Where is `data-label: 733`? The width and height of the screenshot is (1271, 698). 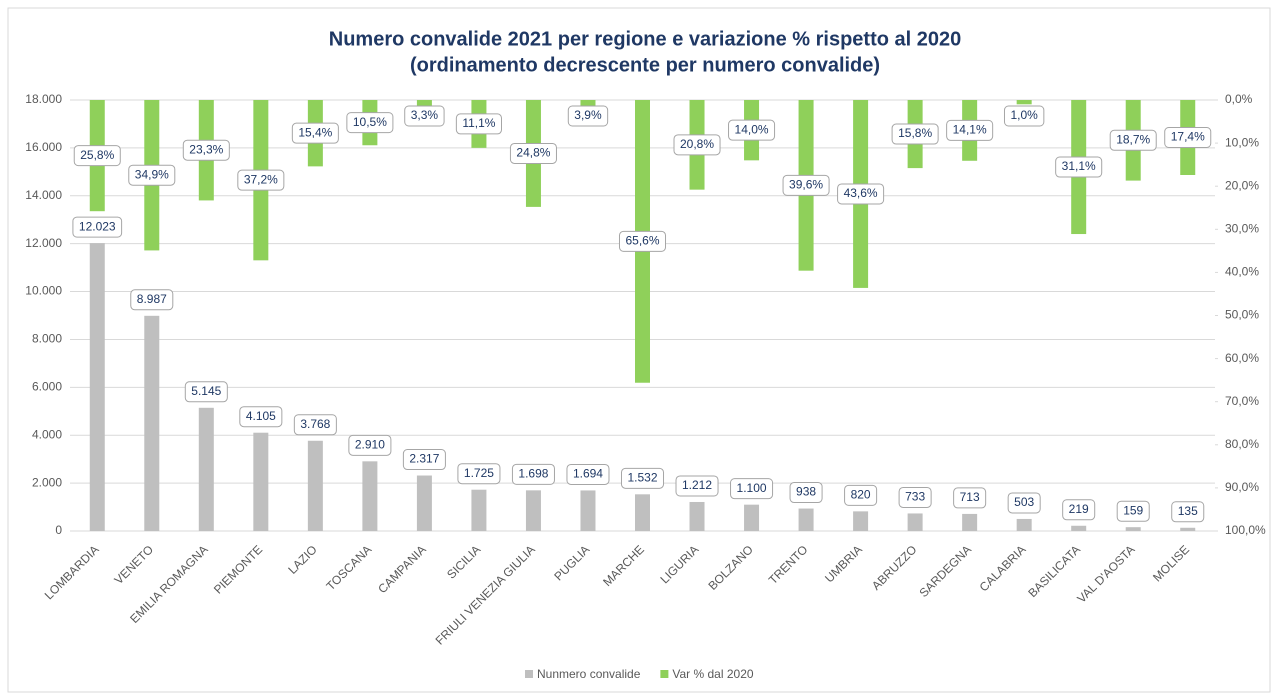 data-label: 733 is located at coordinates (915, 497).